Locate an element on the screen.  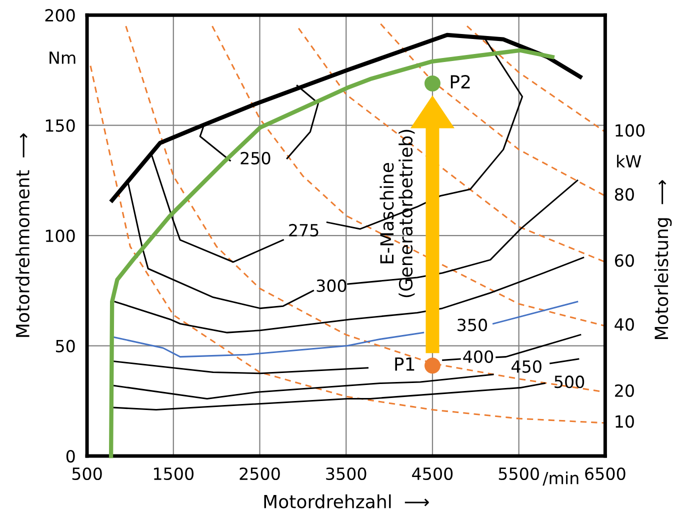
y2-axis-title: Motorleistung ⟶ is located at coordinates (663, 259).